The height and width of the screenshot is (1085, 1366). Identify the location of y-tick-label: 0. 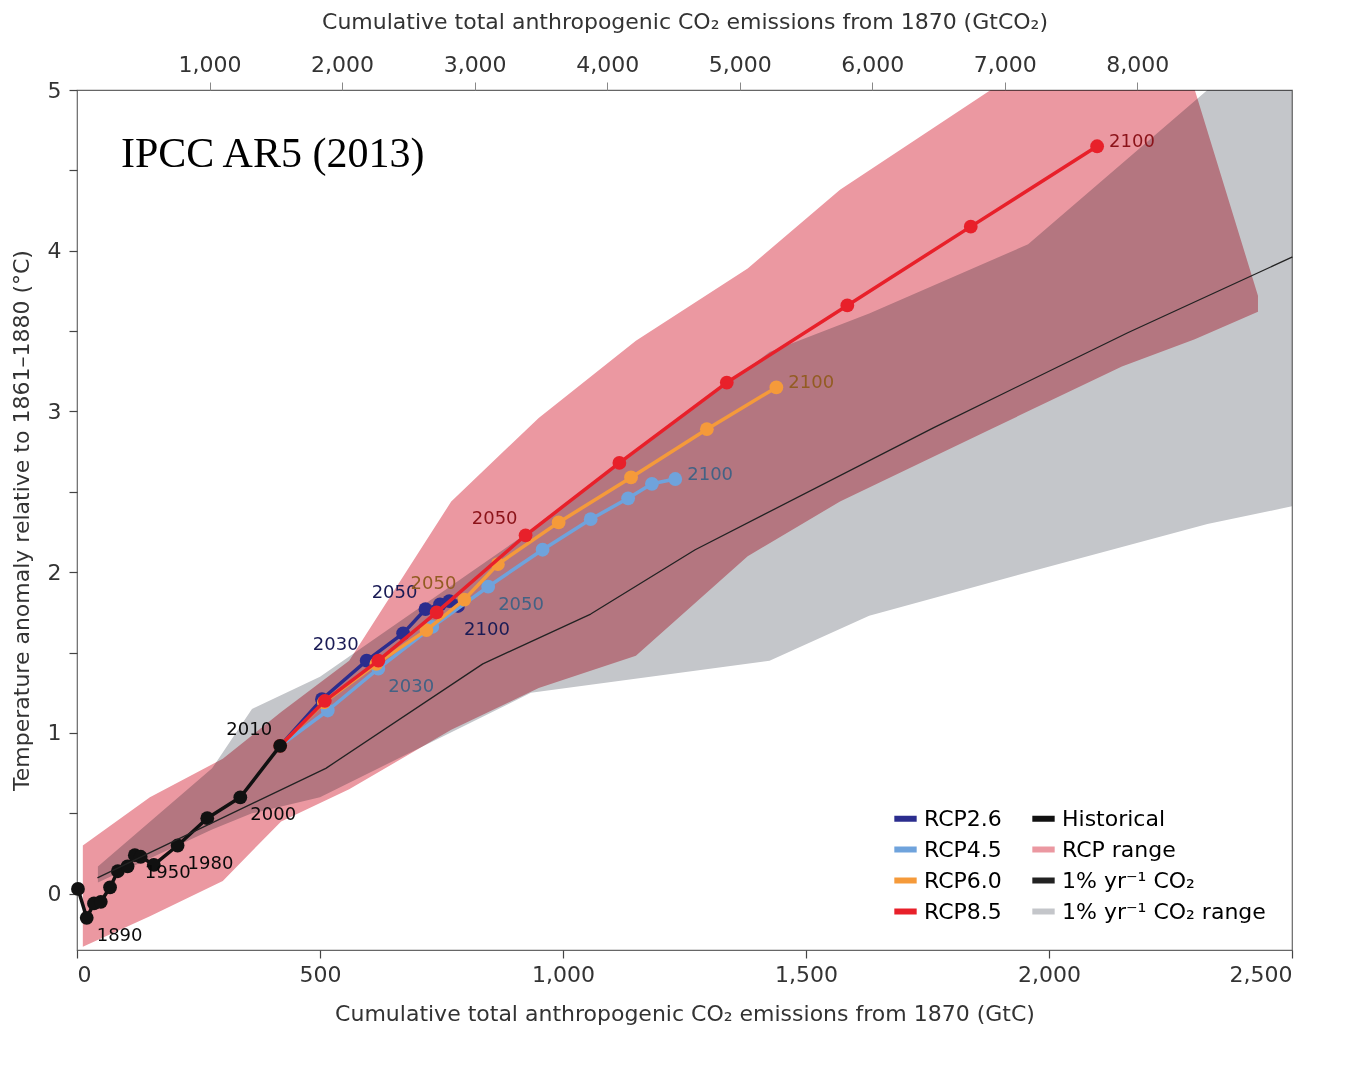
(54, 894).